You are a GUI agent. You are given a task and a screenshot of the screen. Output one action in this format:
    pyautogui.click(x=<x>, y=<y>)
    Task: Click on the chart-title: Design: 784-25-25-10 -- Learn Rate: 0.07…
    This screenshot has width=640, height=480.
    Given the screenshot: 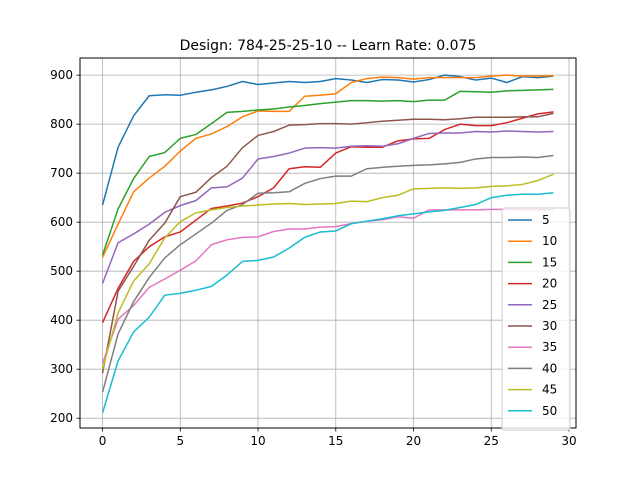 What is the action you would take?
    pyautogui.click(x=328, y=46)
    